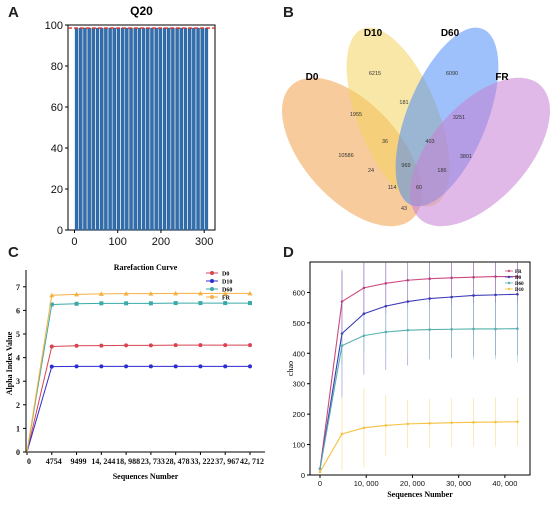 The height and width of the screenshot is (511, 550). What do you see at coordinates (13, 252) in the screenshot?
I see `panel-c-letter: C` at bounding box center [13, 252].